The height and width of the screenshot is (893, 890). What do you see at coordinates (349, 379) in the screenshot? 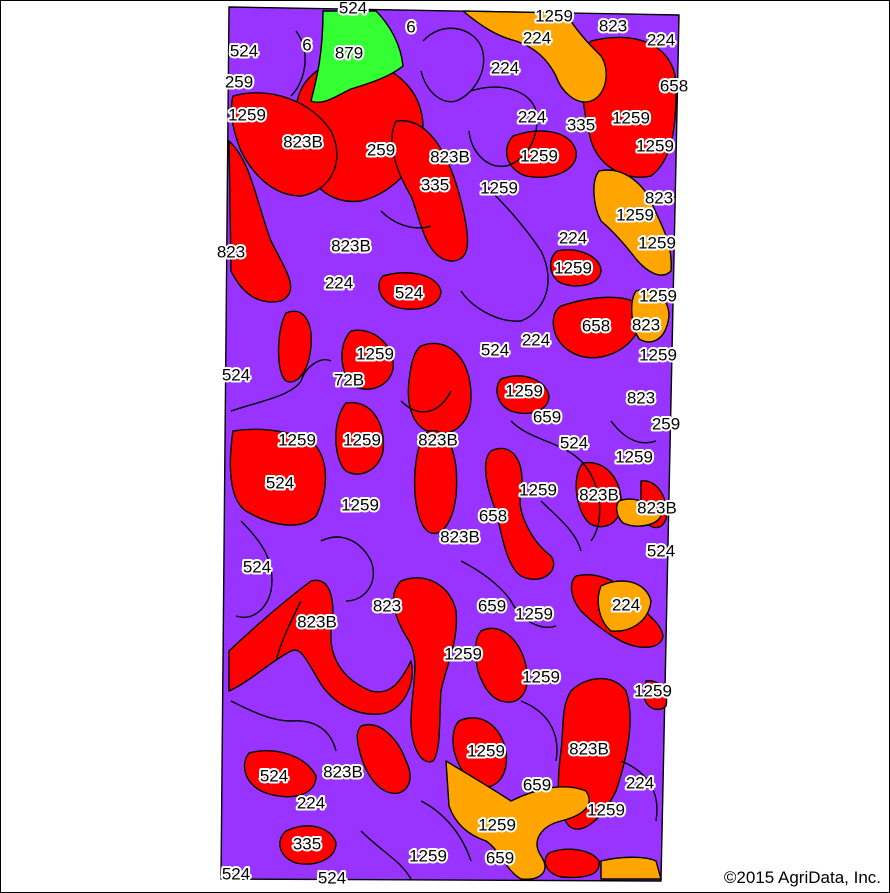
I see `map-unit-label: 72B` at bounding box center [349, 379].